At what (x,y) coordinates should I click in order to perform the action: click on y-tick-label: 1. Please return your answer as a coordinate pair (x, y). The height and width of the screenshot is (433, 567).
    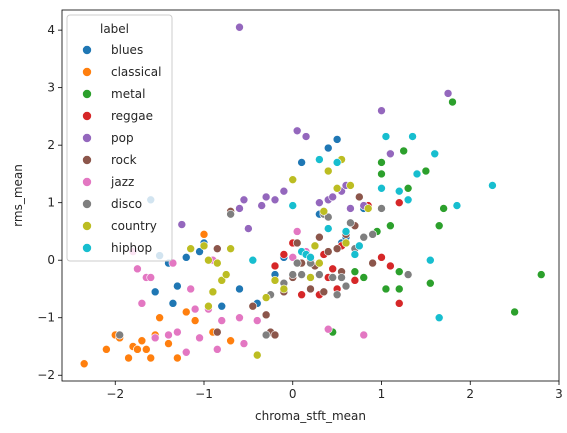
    Looking at the image, I should click on (51, 203).